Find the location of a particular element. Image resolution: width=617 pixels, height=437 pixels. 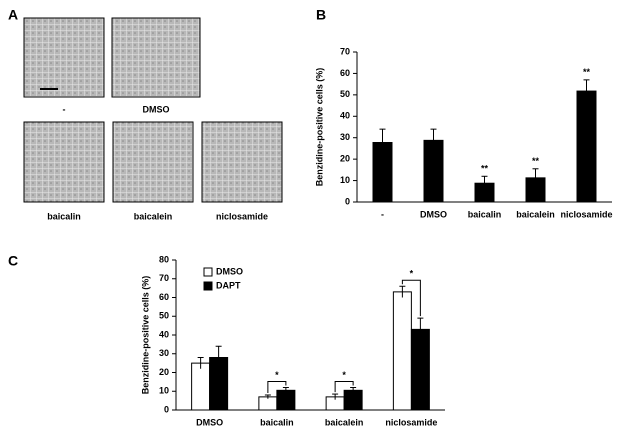

y-tick-label: 80 is located at coordinates (164, 259).